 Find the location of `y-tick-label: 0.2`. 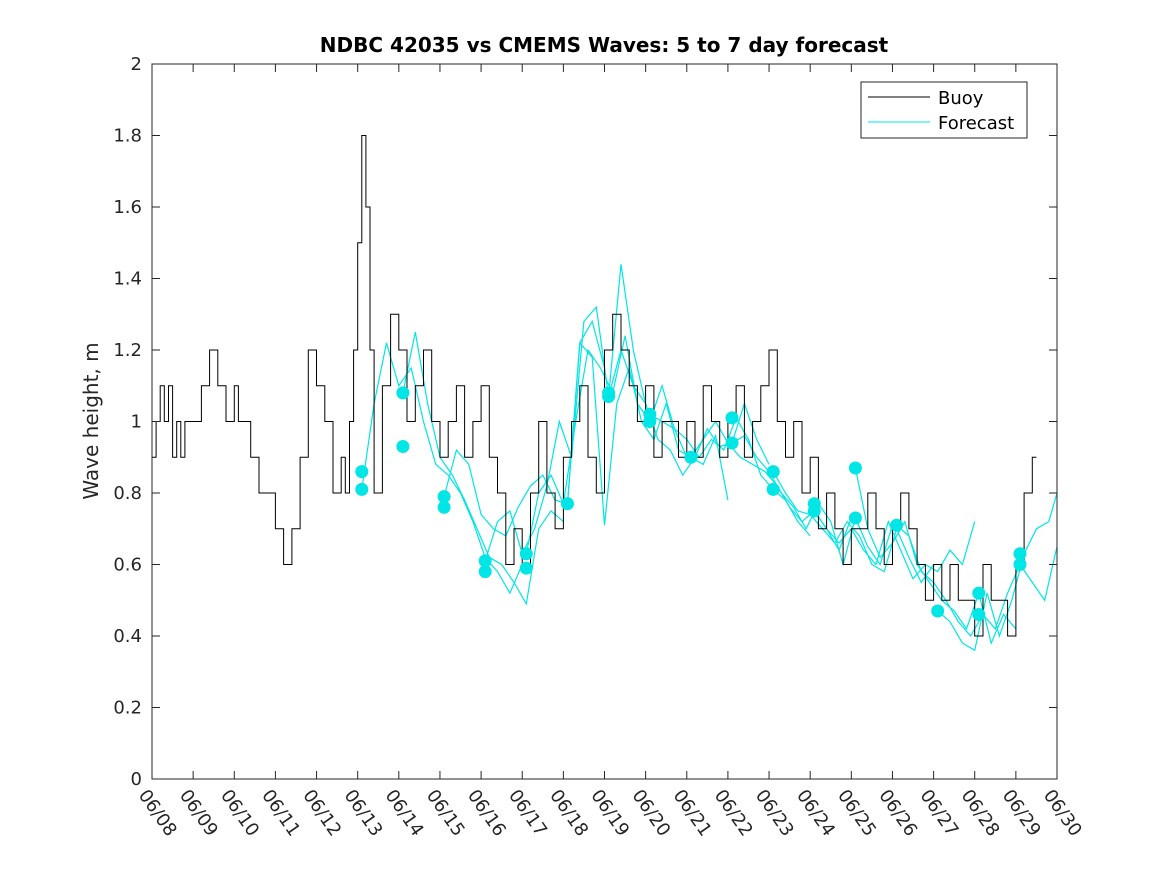

y-tick-label: 0.2 is located at coordinates (127, 708).